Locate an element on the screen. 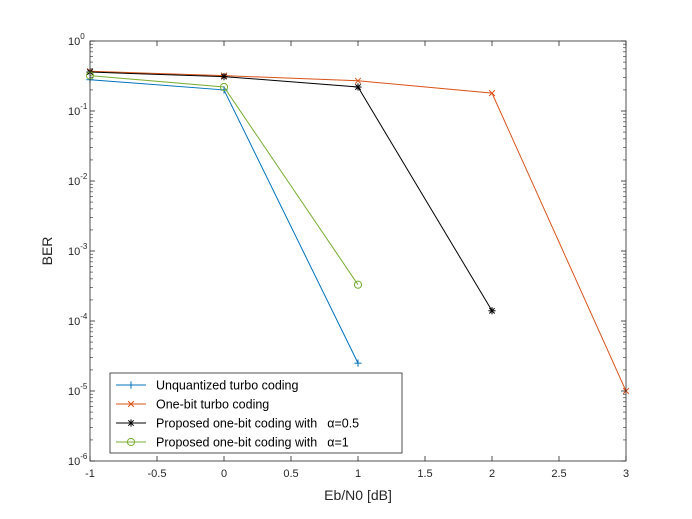 This screenshot has height=519, width=692. x-tick-label: 2.5 is located at coordinates (558, 474).